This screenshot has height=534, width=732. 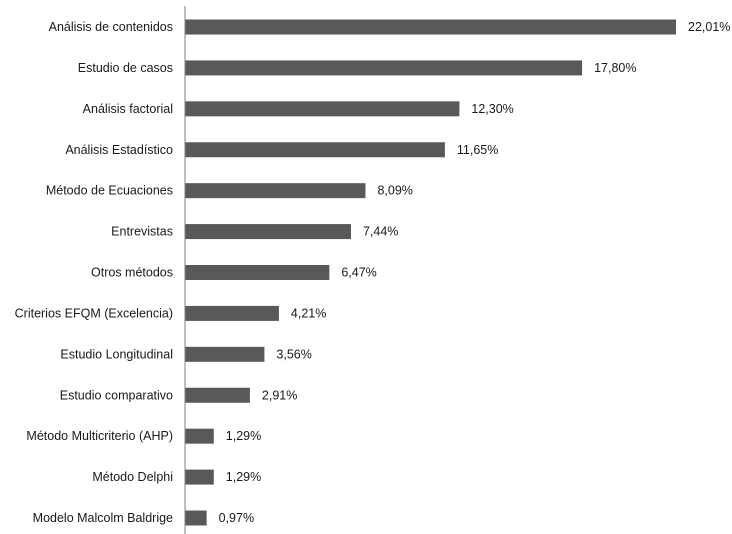 I want to click on value-label: 6,47%, so click(x=358, y=273).